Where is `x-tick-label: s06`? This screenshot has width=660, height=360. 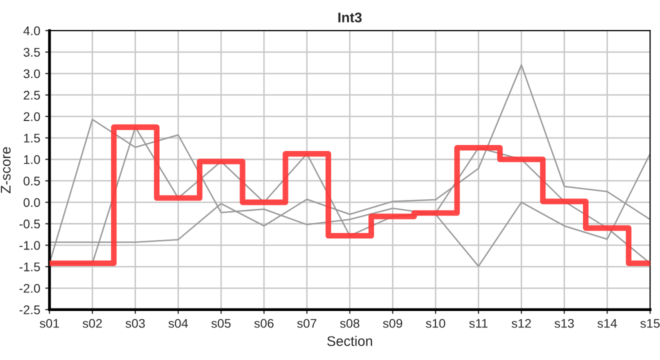
x-tick-label: s06 is located at coordinates (264, 323).